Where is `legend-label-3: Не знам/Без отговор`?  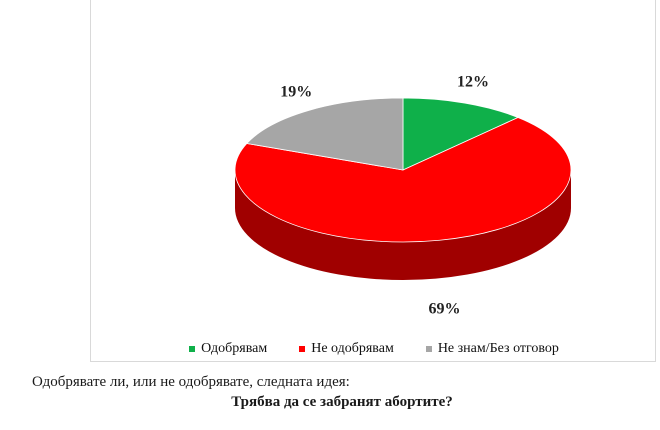
legend-label-3: Не знам/Без отговор is located at coordinates (498, 348).